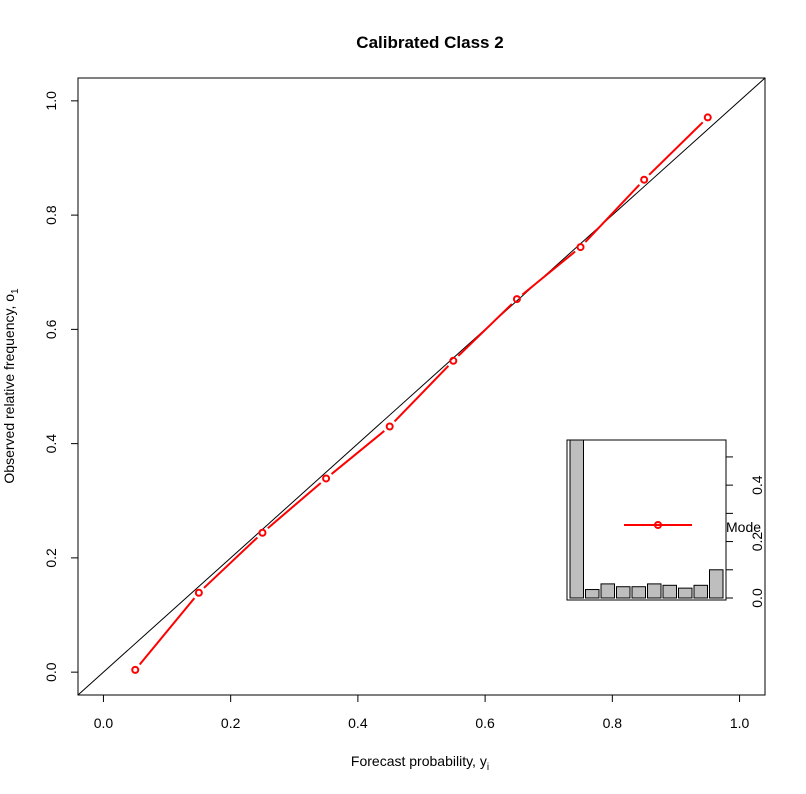 The width and height of the screenshot is (806, 794). I want to click on inset-tick-label: 0.2, so click(757, 542).